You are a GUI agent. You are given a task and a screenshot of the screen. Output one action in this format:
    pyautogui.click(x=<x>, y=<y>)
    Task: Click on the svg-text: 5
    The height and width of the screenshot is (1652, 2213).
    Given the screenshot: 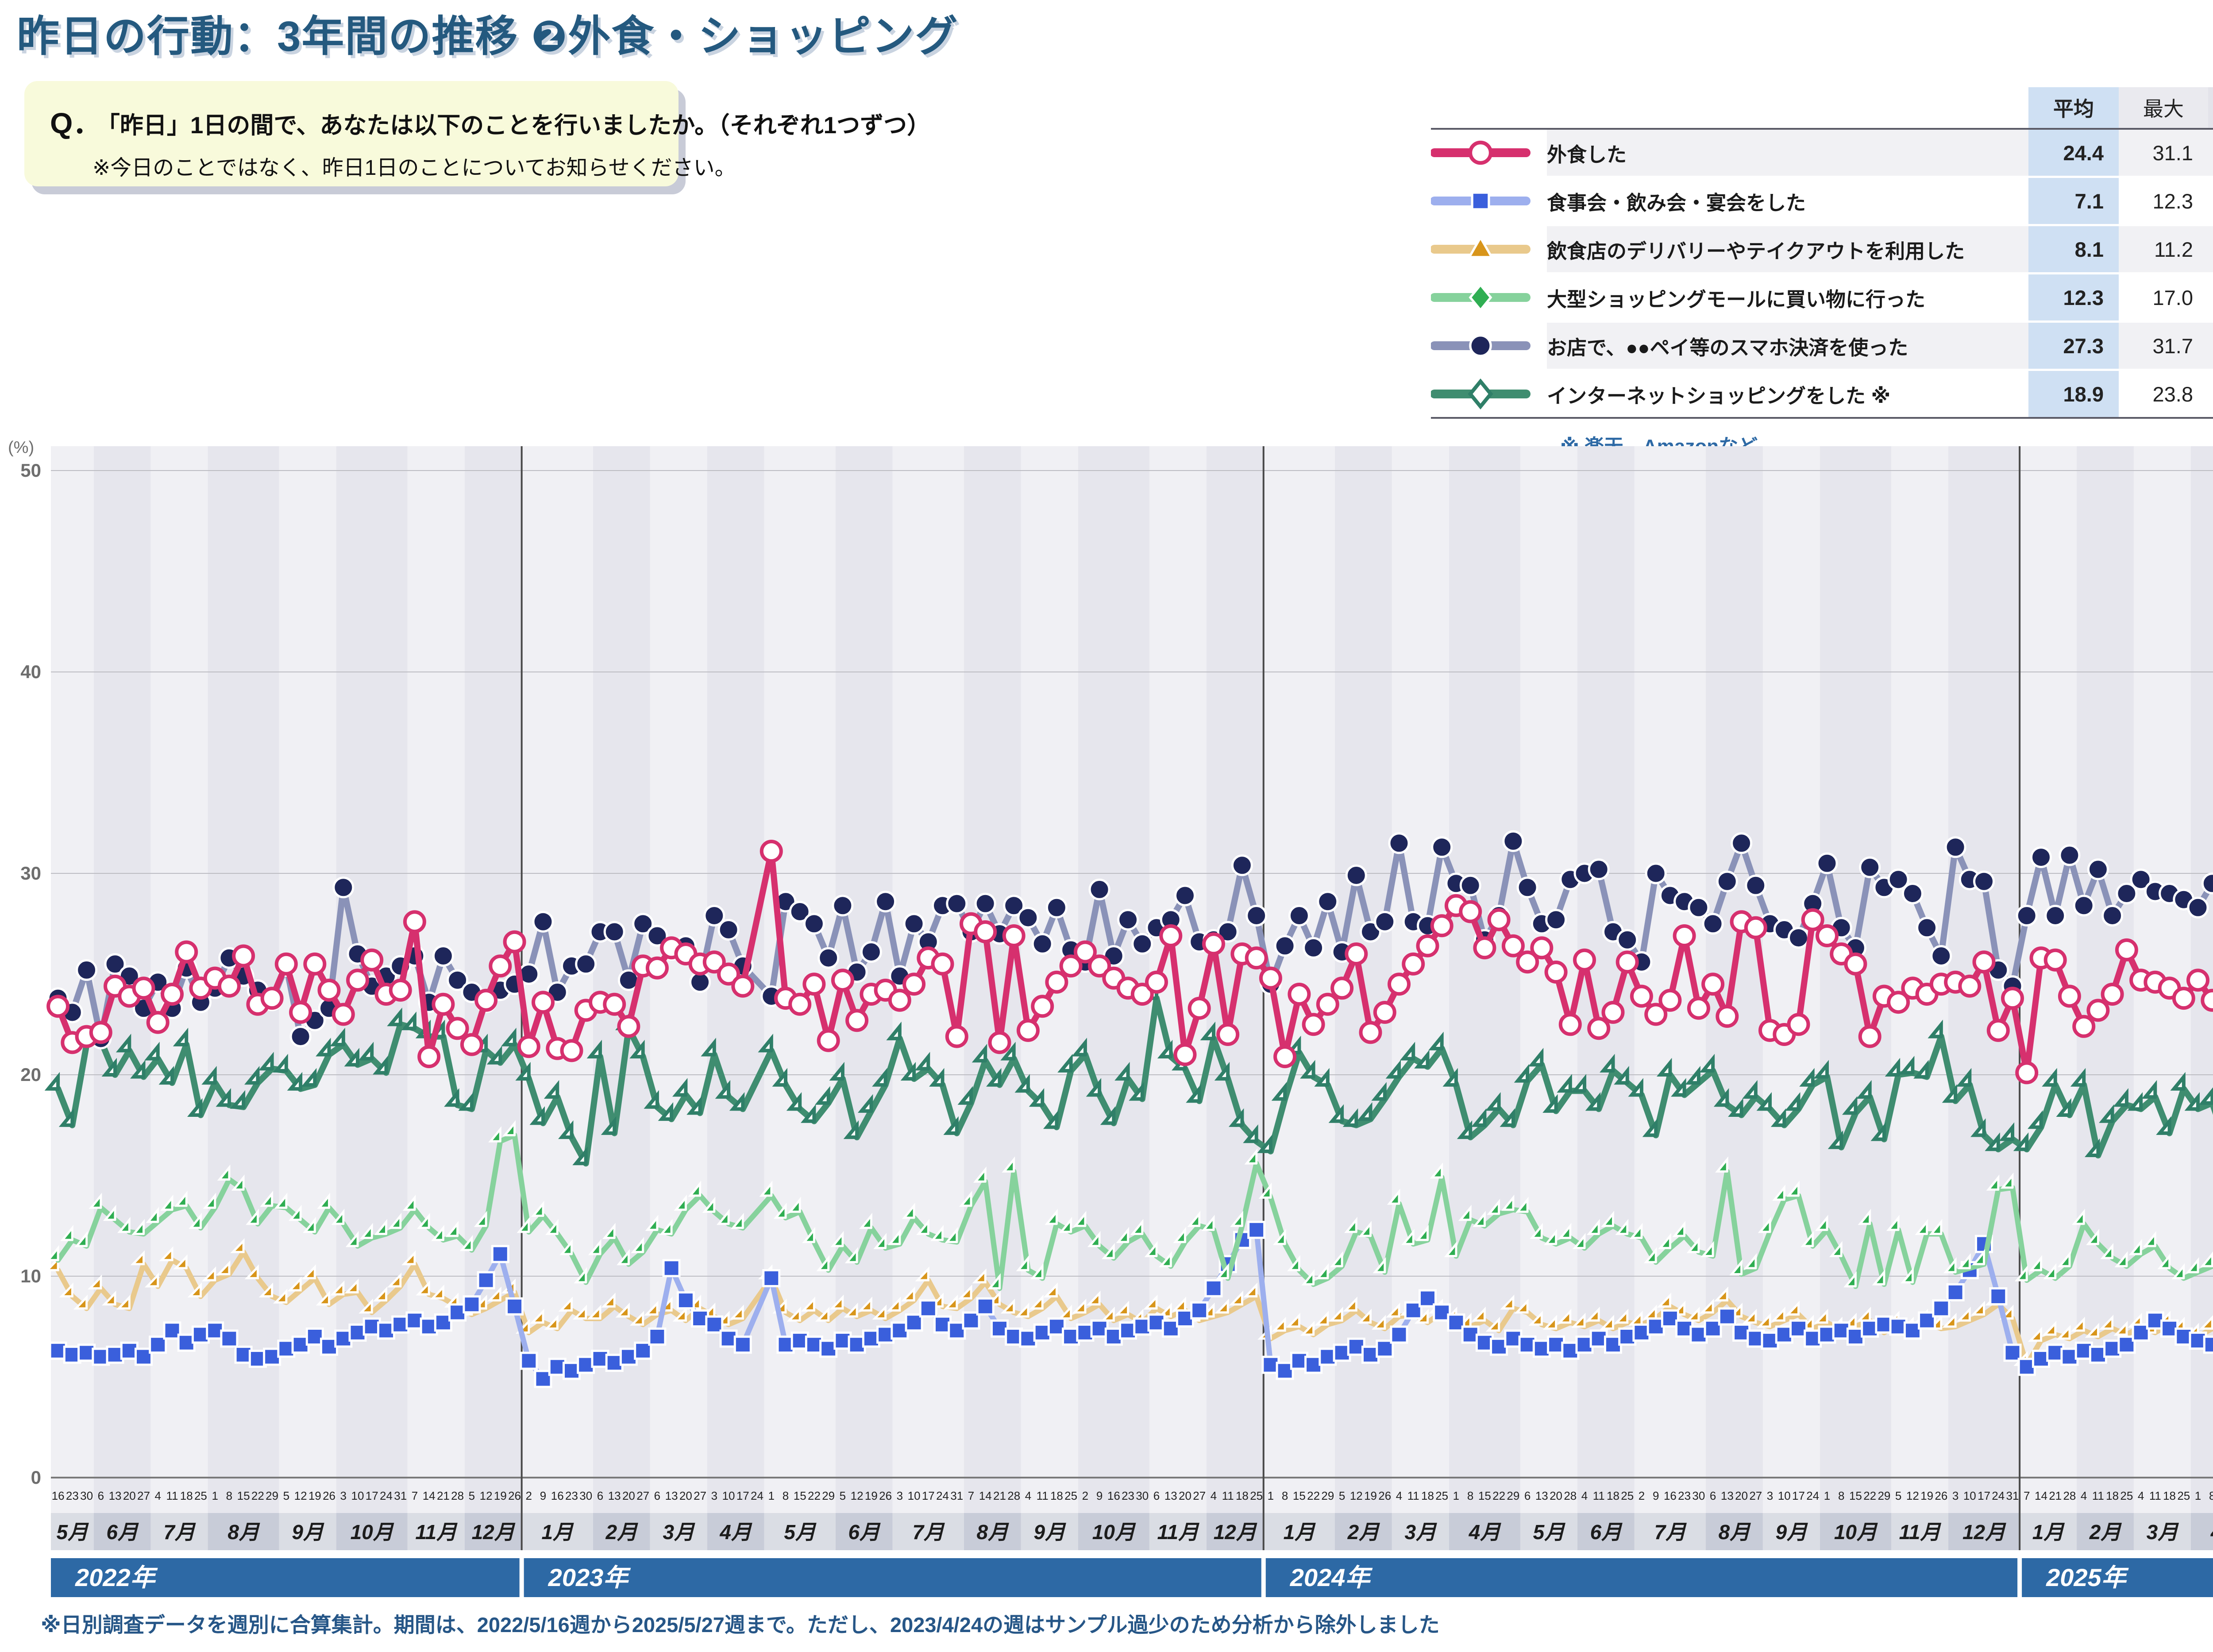 What is the action you would take?
    pyautogui.click(x=843, y=1495)
    